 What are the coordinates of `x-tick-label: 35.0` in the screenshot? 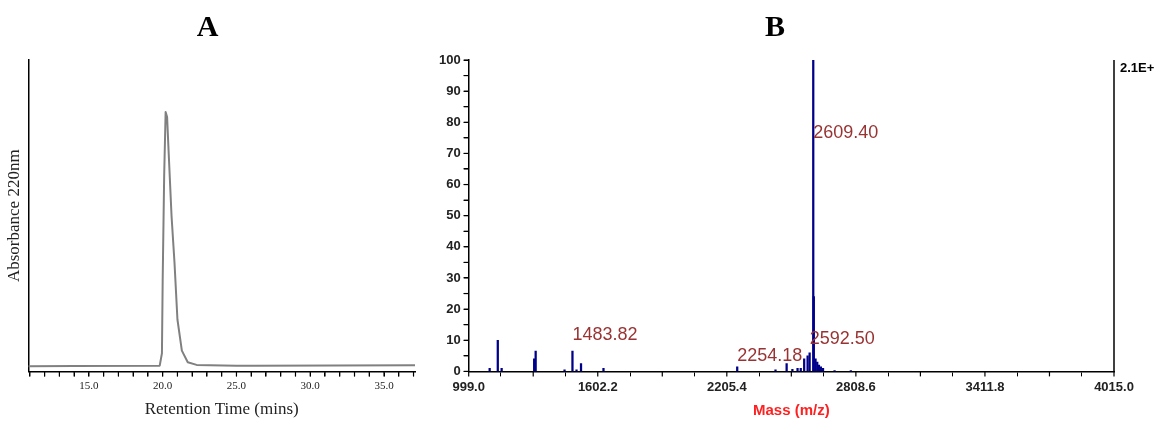 It's located at (384, 384).